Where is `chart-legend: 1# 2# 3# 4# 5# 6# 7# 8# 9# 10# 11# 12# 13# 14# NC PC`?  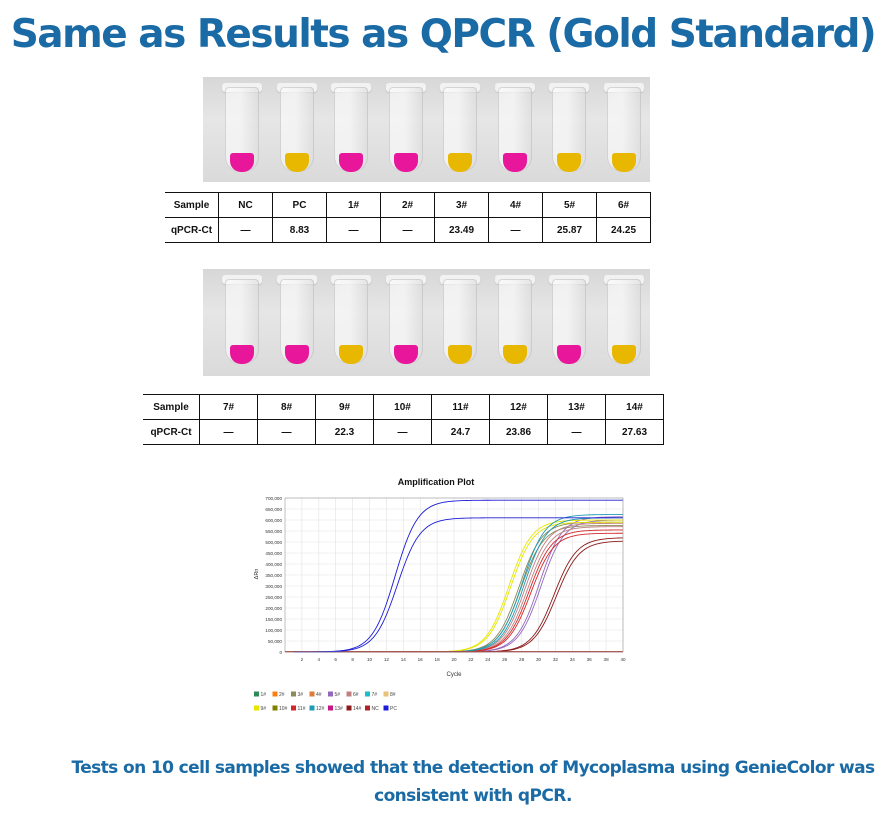 chart-legend: 1# 2# 3# 4# 5# 6# 7# 8# 9# 10# 11# 12# 13# 14# NC PC is located at coordinates (325, 701).